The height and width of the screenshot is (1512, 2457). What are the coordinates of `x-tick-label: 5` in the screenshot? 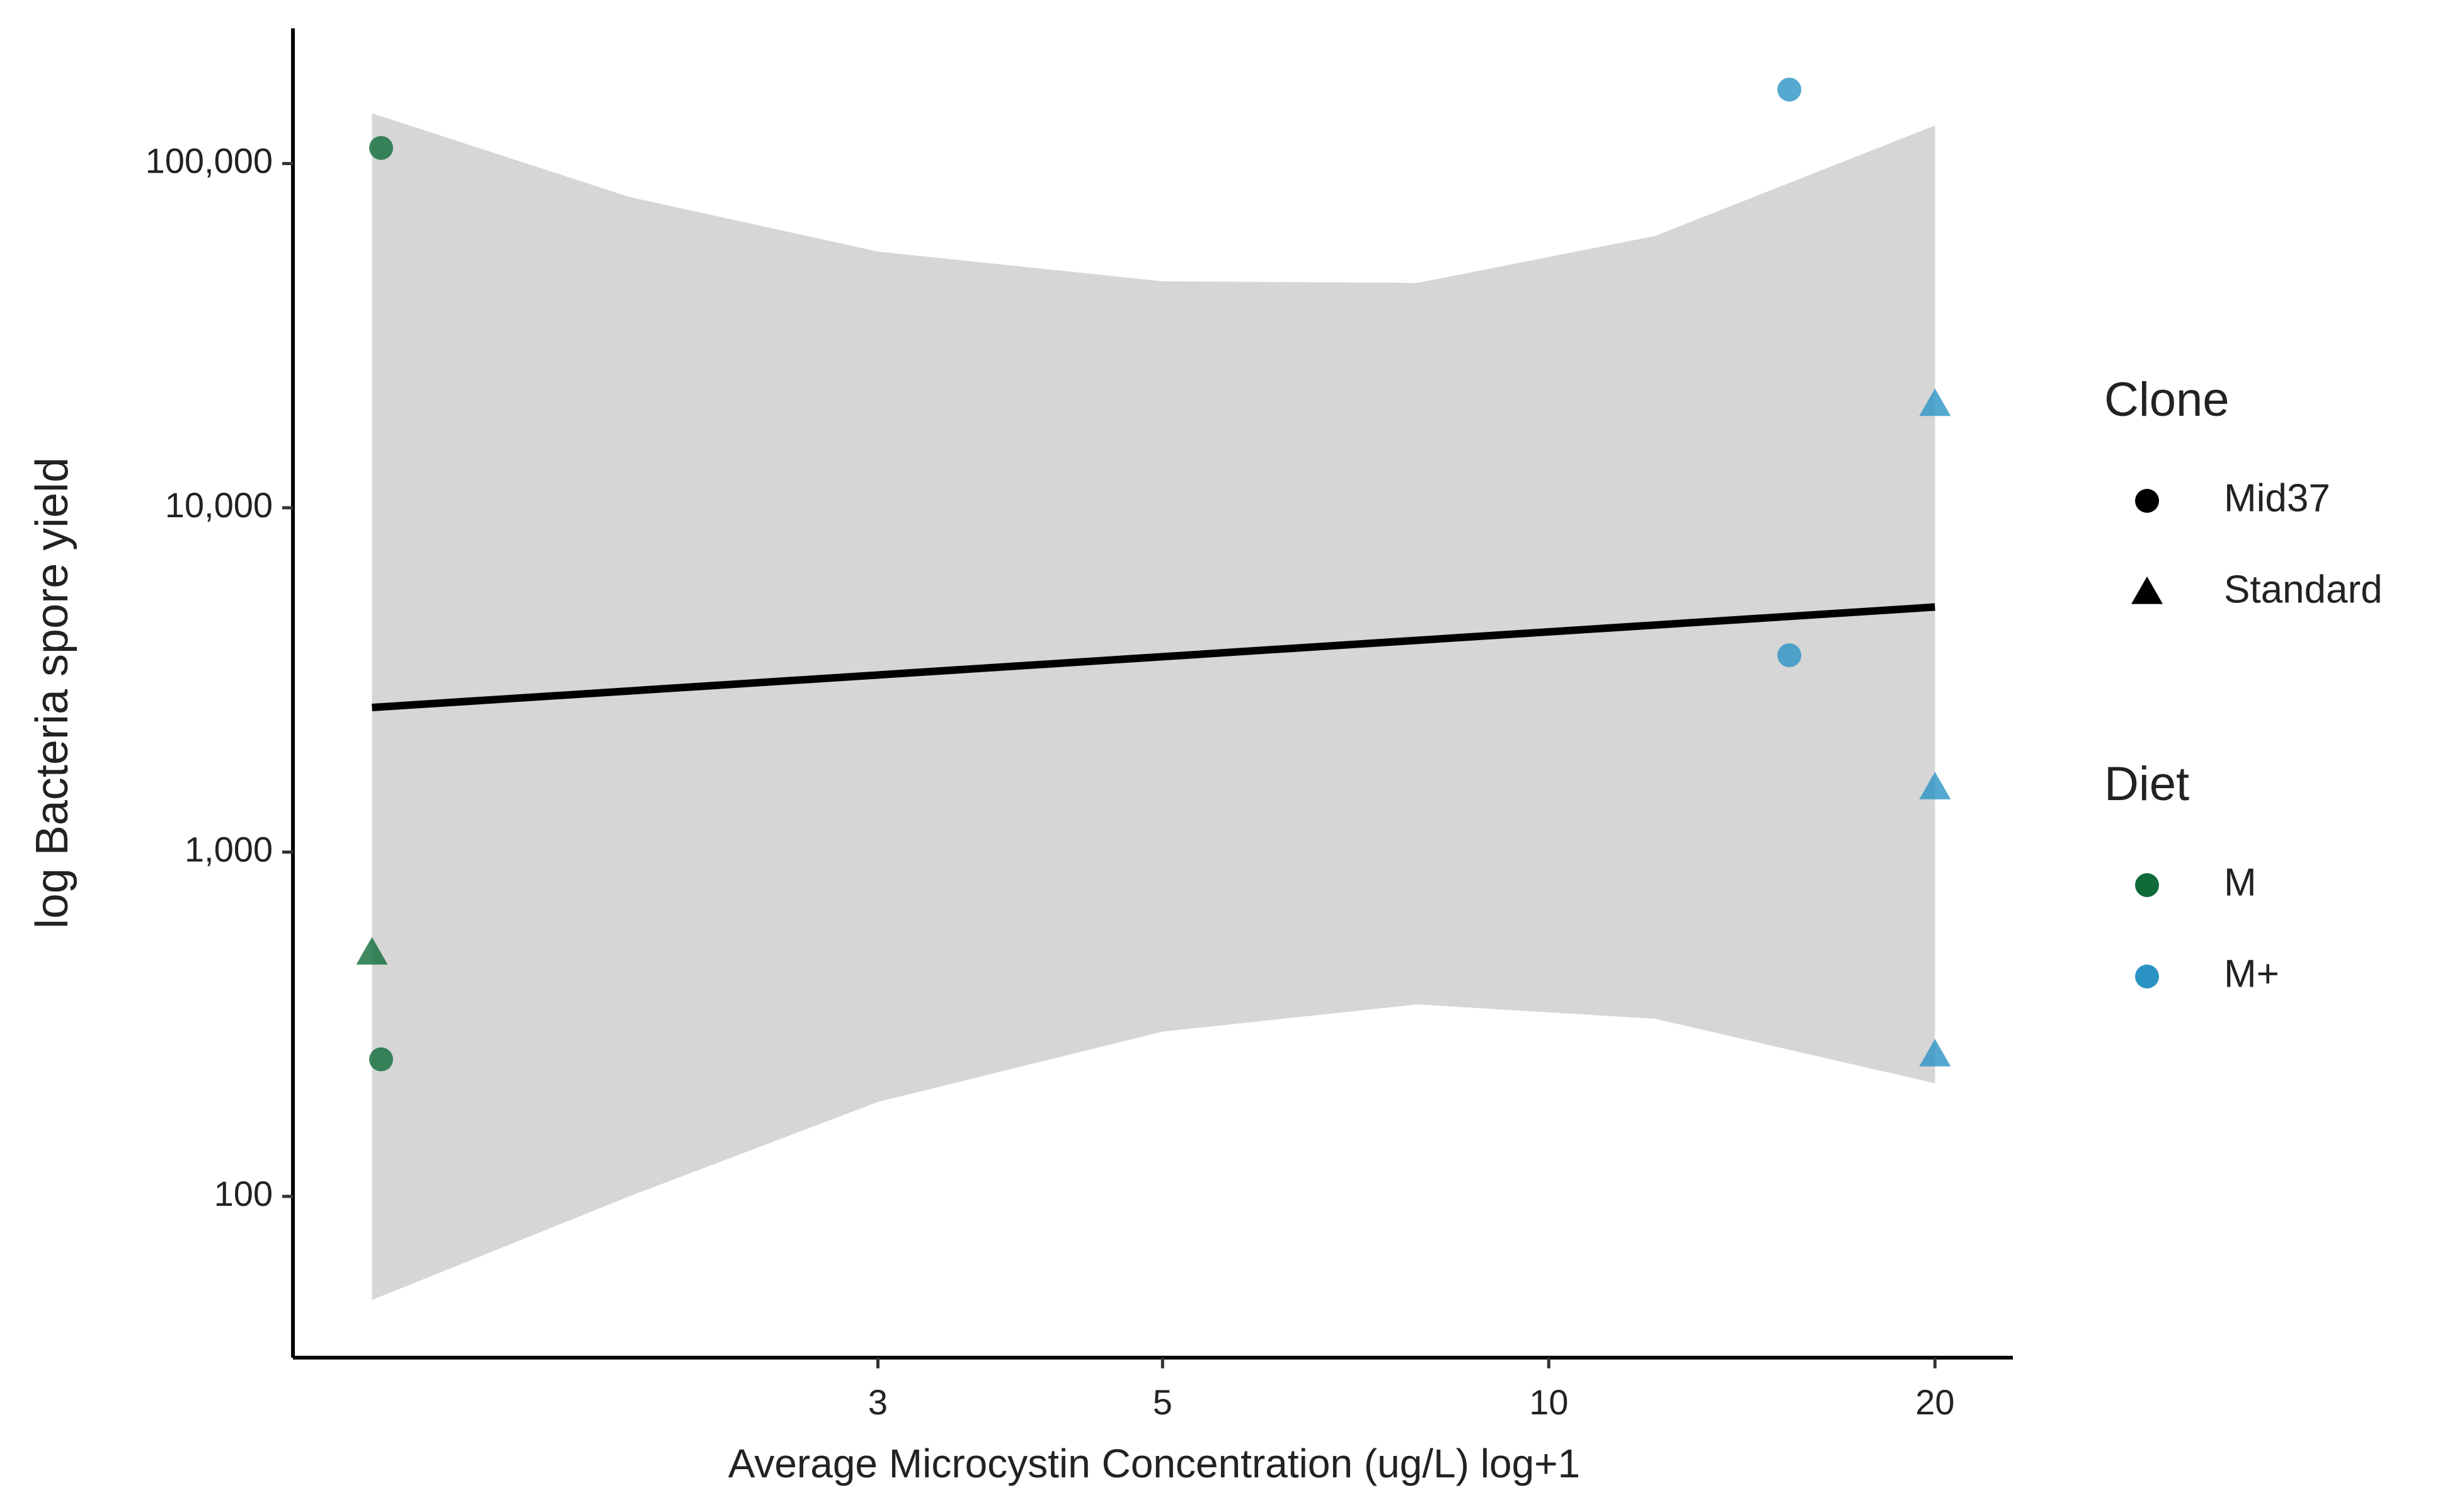 It's located at (1162, 1402).